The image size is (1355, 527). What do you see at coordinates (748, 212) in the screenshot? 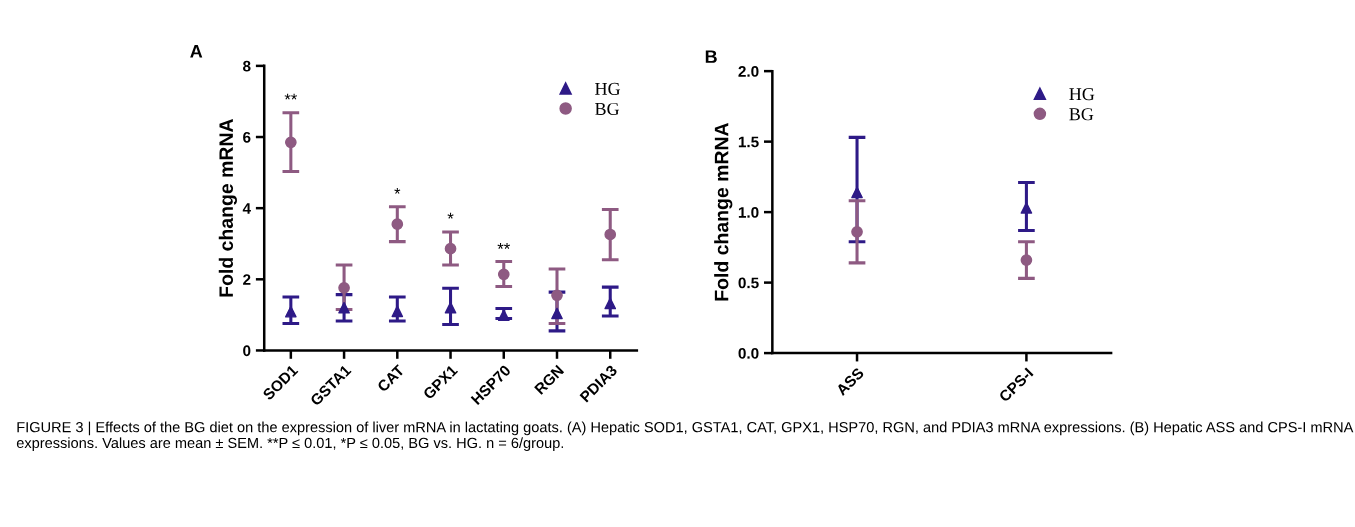
I see `y-tick-label: 1.0` at bounding box center [748, 212].